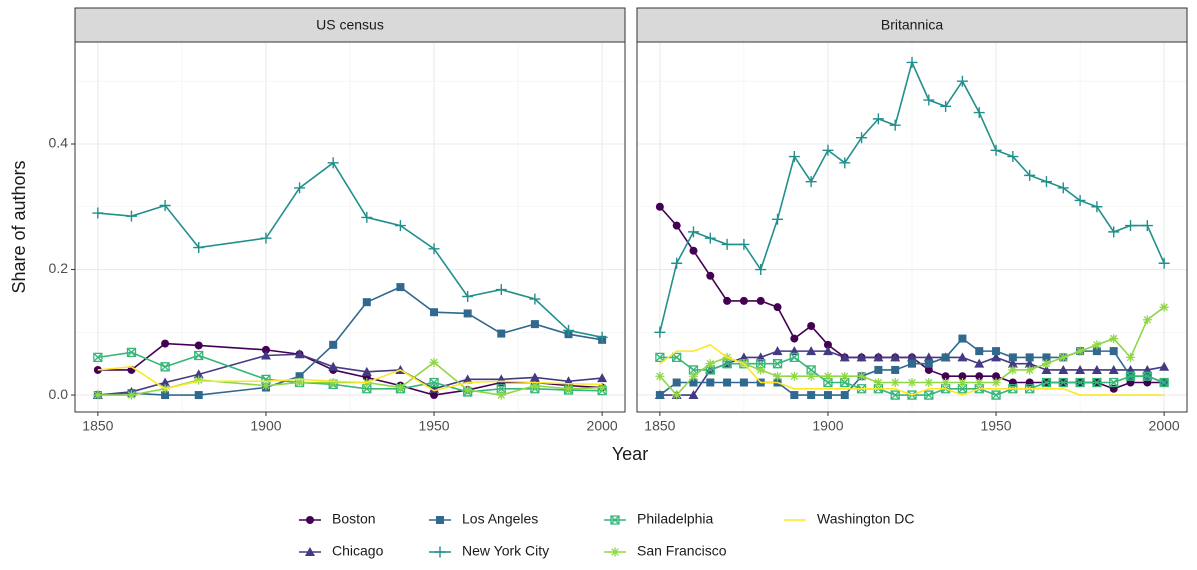 The image size is (1197, 570). I want to click on x-tick-label: 2000, so click(602, 426).